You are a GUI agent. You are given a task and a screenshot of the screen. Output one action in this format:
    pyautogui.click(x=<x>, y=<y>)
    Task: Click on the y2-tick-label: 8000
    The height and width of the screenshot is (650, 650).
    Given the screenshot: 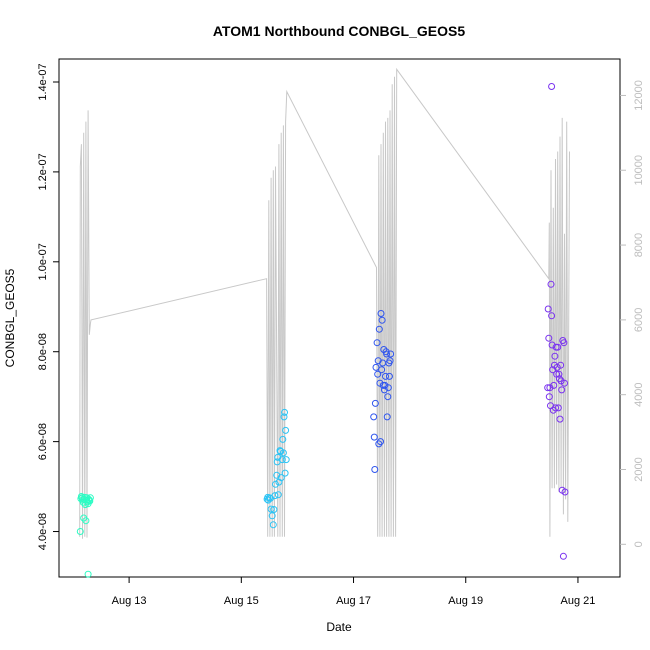 What is the action you would take?
    pyautogui.click(x=639, y=245)
    